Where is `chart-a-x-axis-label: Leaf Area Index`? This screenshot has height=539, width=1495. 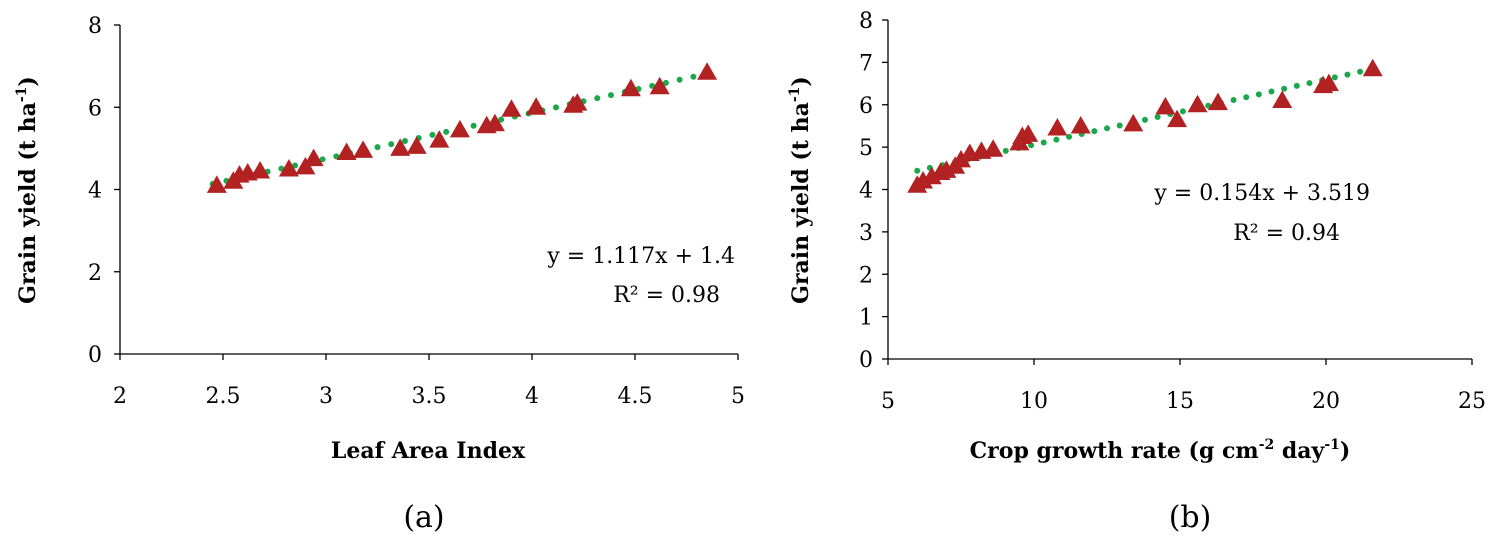
chart-a-x-axis-label: Leaf Area Index is located at coordinates (428, 451).